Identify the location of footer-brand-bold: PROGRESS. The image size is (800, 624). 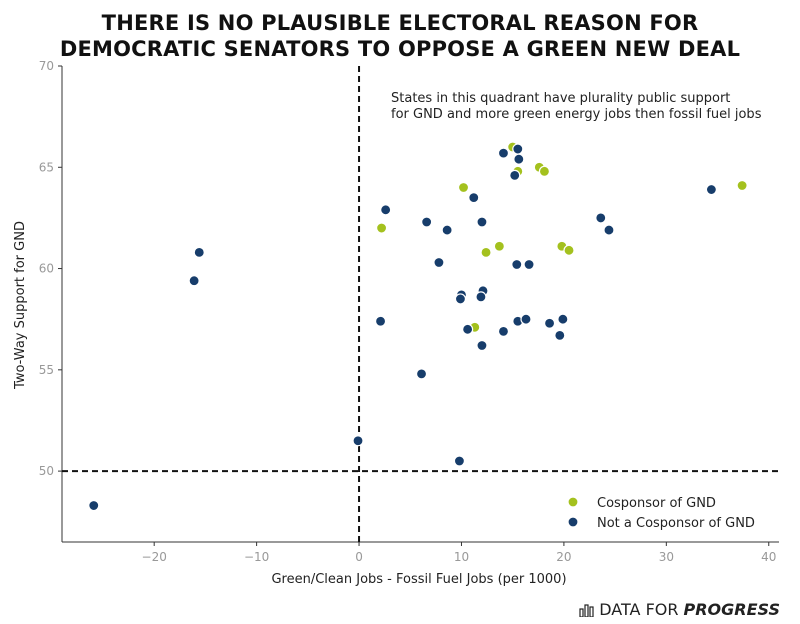
(731, 609).